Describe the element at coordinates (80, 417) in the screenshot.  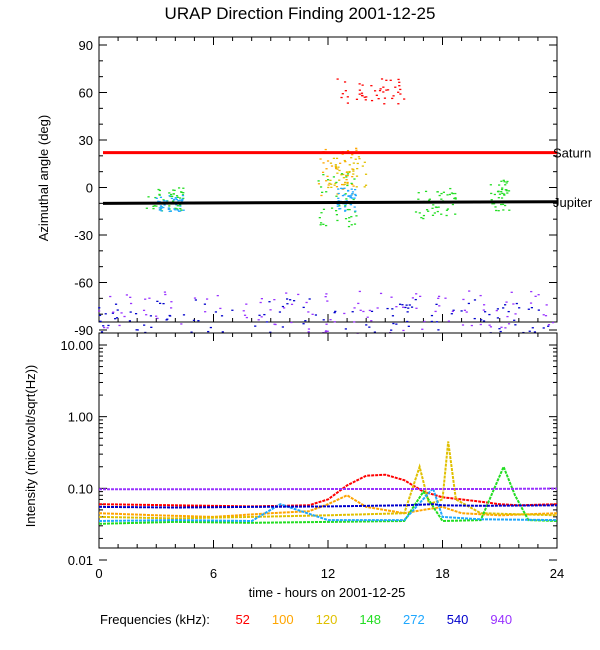
I see `intensity-y-tick-label: 1.00` at that location.